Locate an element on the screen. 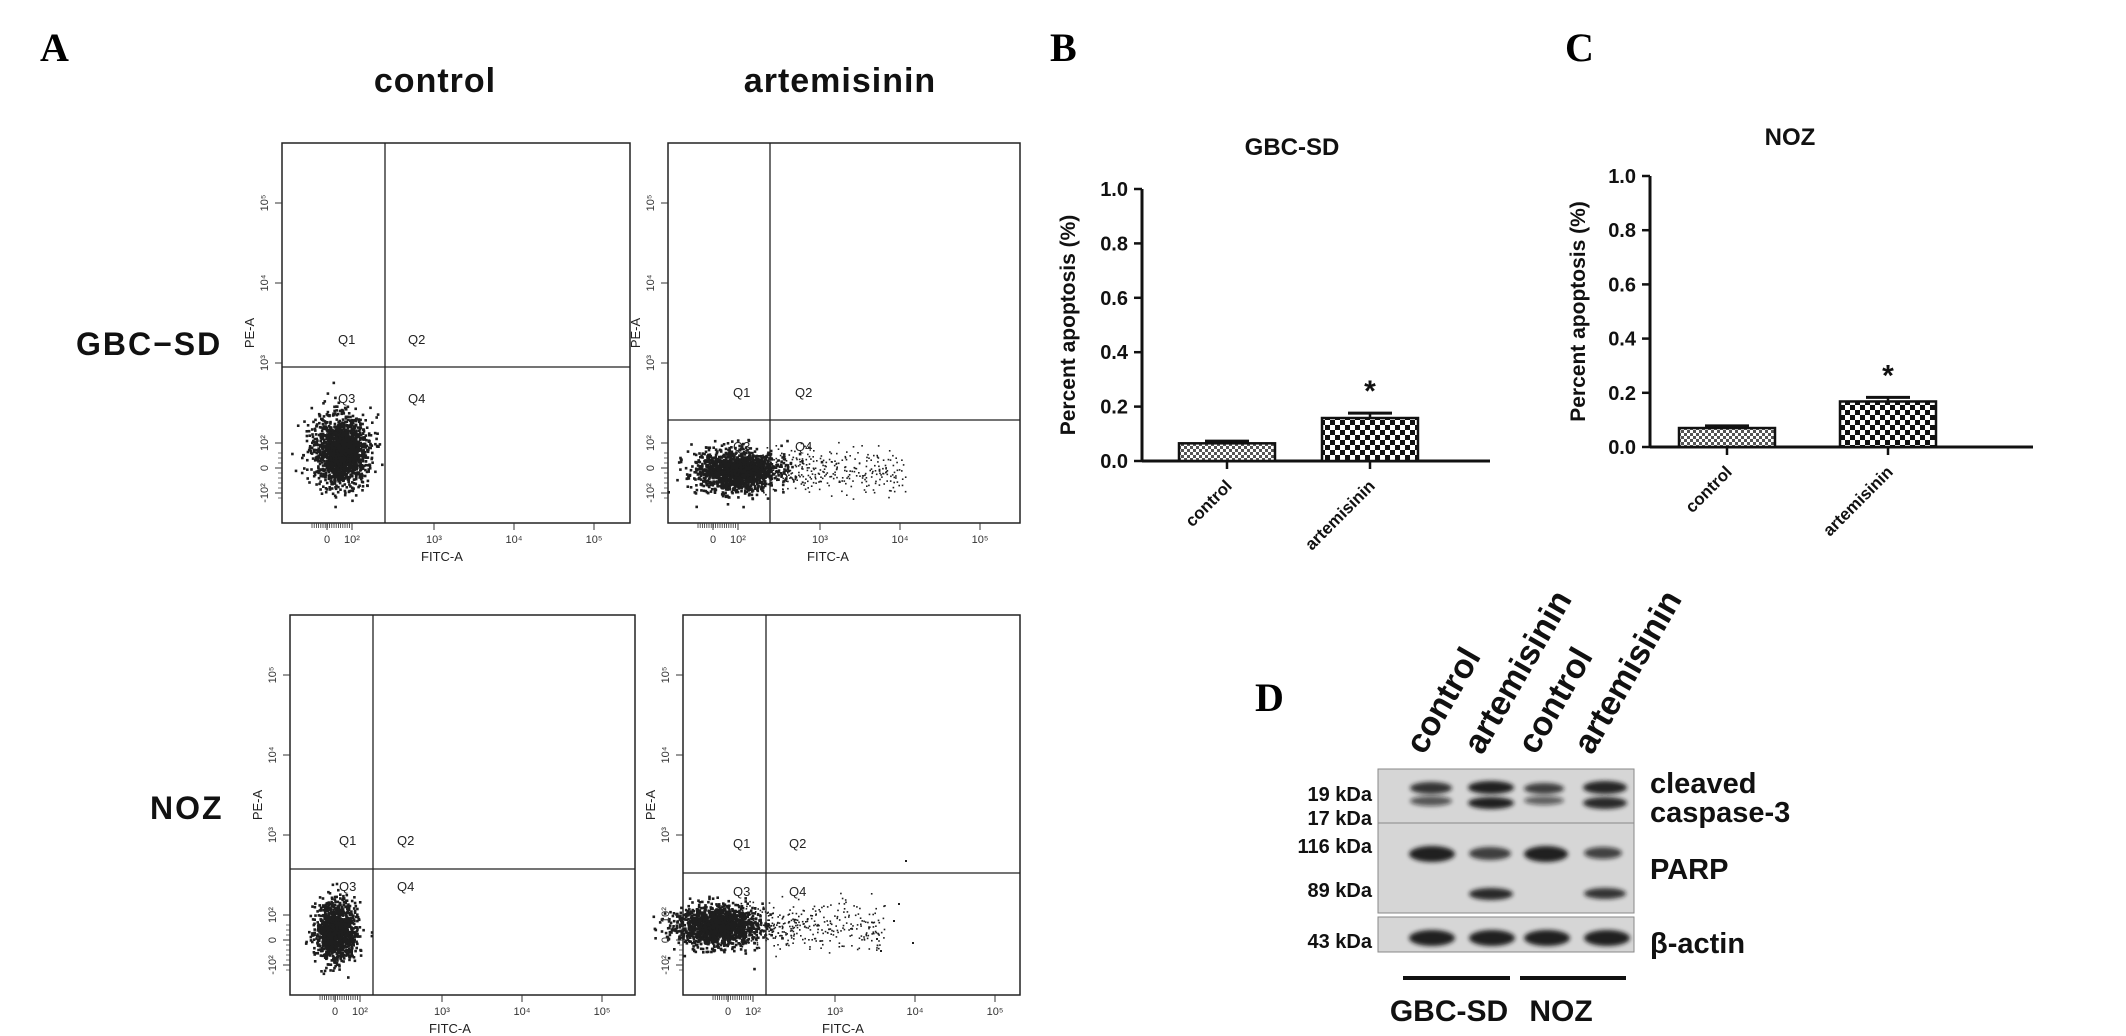  x-tick-label: 0 is located at coordinates (327, 540).